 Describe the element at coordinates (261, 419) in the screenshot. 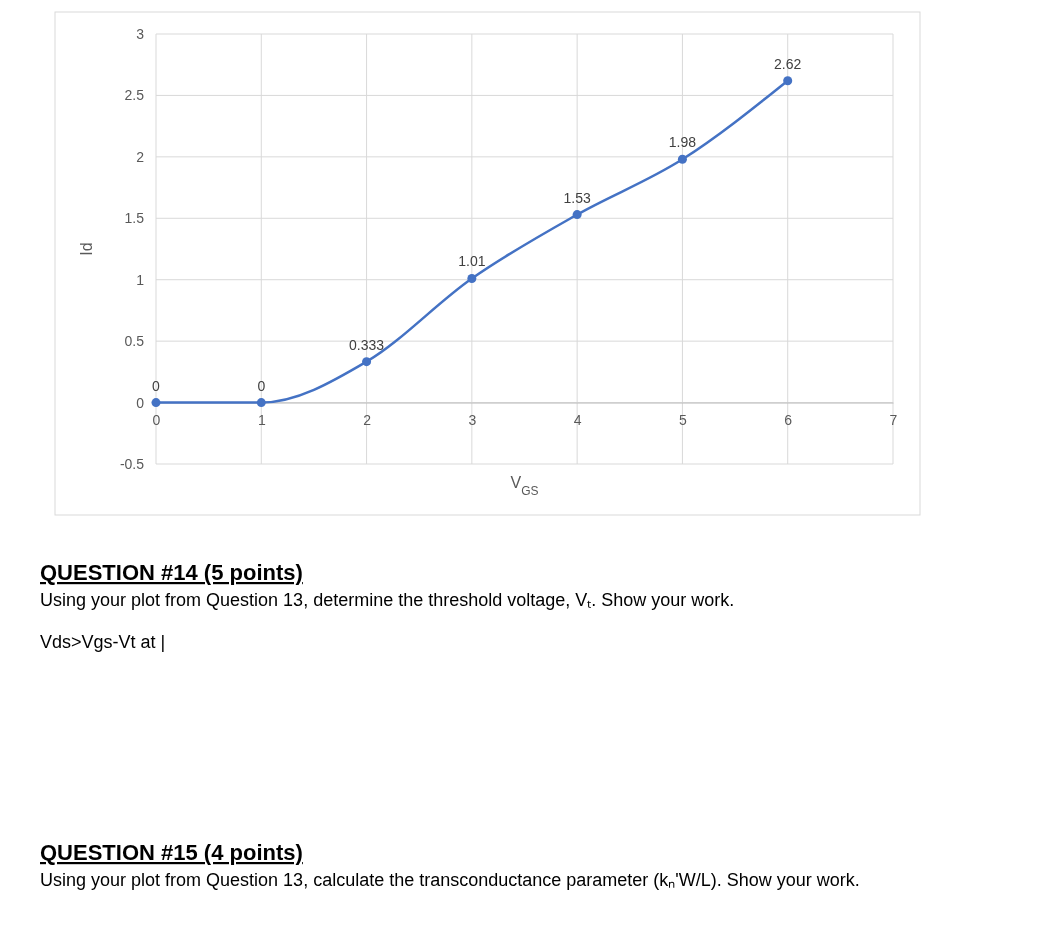

I see `x-tick-label: 1` at that location.